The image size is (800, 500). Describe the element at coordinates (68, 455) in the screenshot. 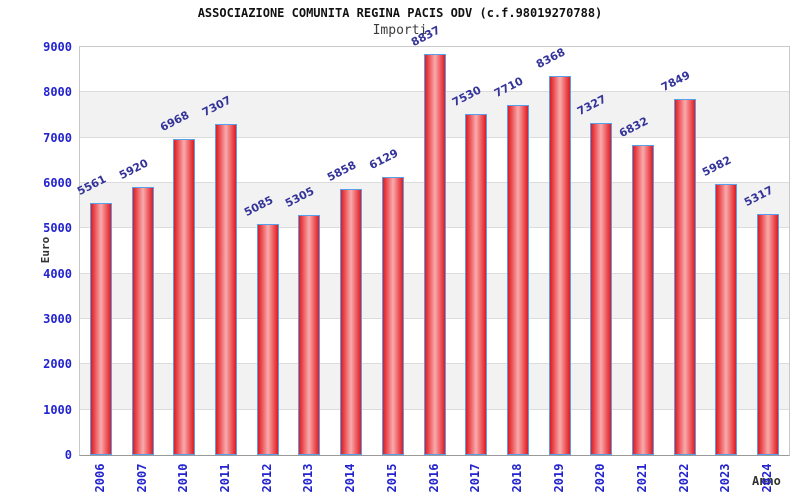

I see `y-tick-label: 0` at that location.